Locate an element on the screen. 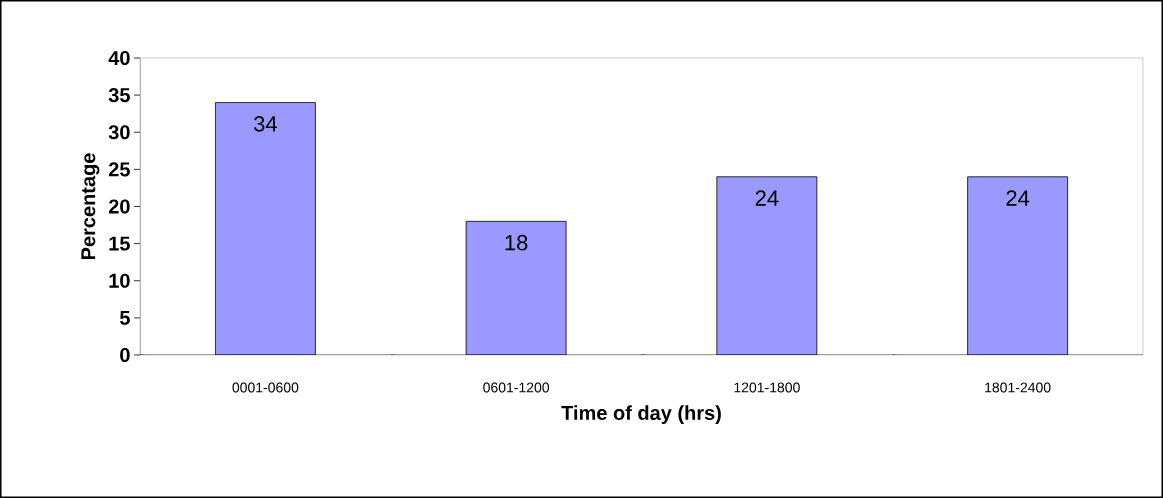 The width and height of the screenshot is (1163, 498). x-axis-title: Time of day (hrs) is located at coordinates (641, 414).